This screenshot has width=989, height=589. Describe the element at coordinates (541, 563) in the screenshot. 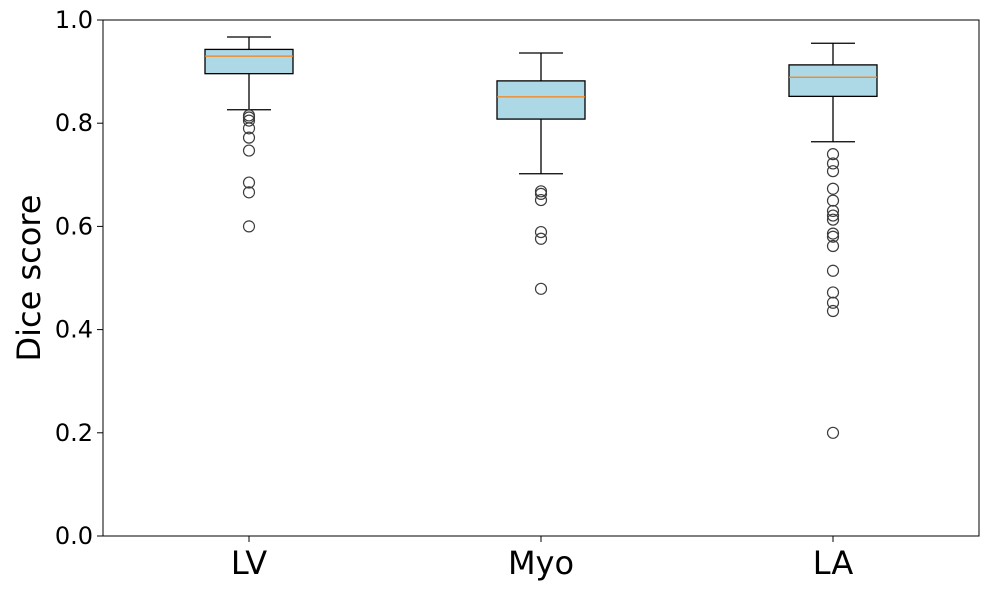

I see `x-tick-label-myo: Myo` at that location.